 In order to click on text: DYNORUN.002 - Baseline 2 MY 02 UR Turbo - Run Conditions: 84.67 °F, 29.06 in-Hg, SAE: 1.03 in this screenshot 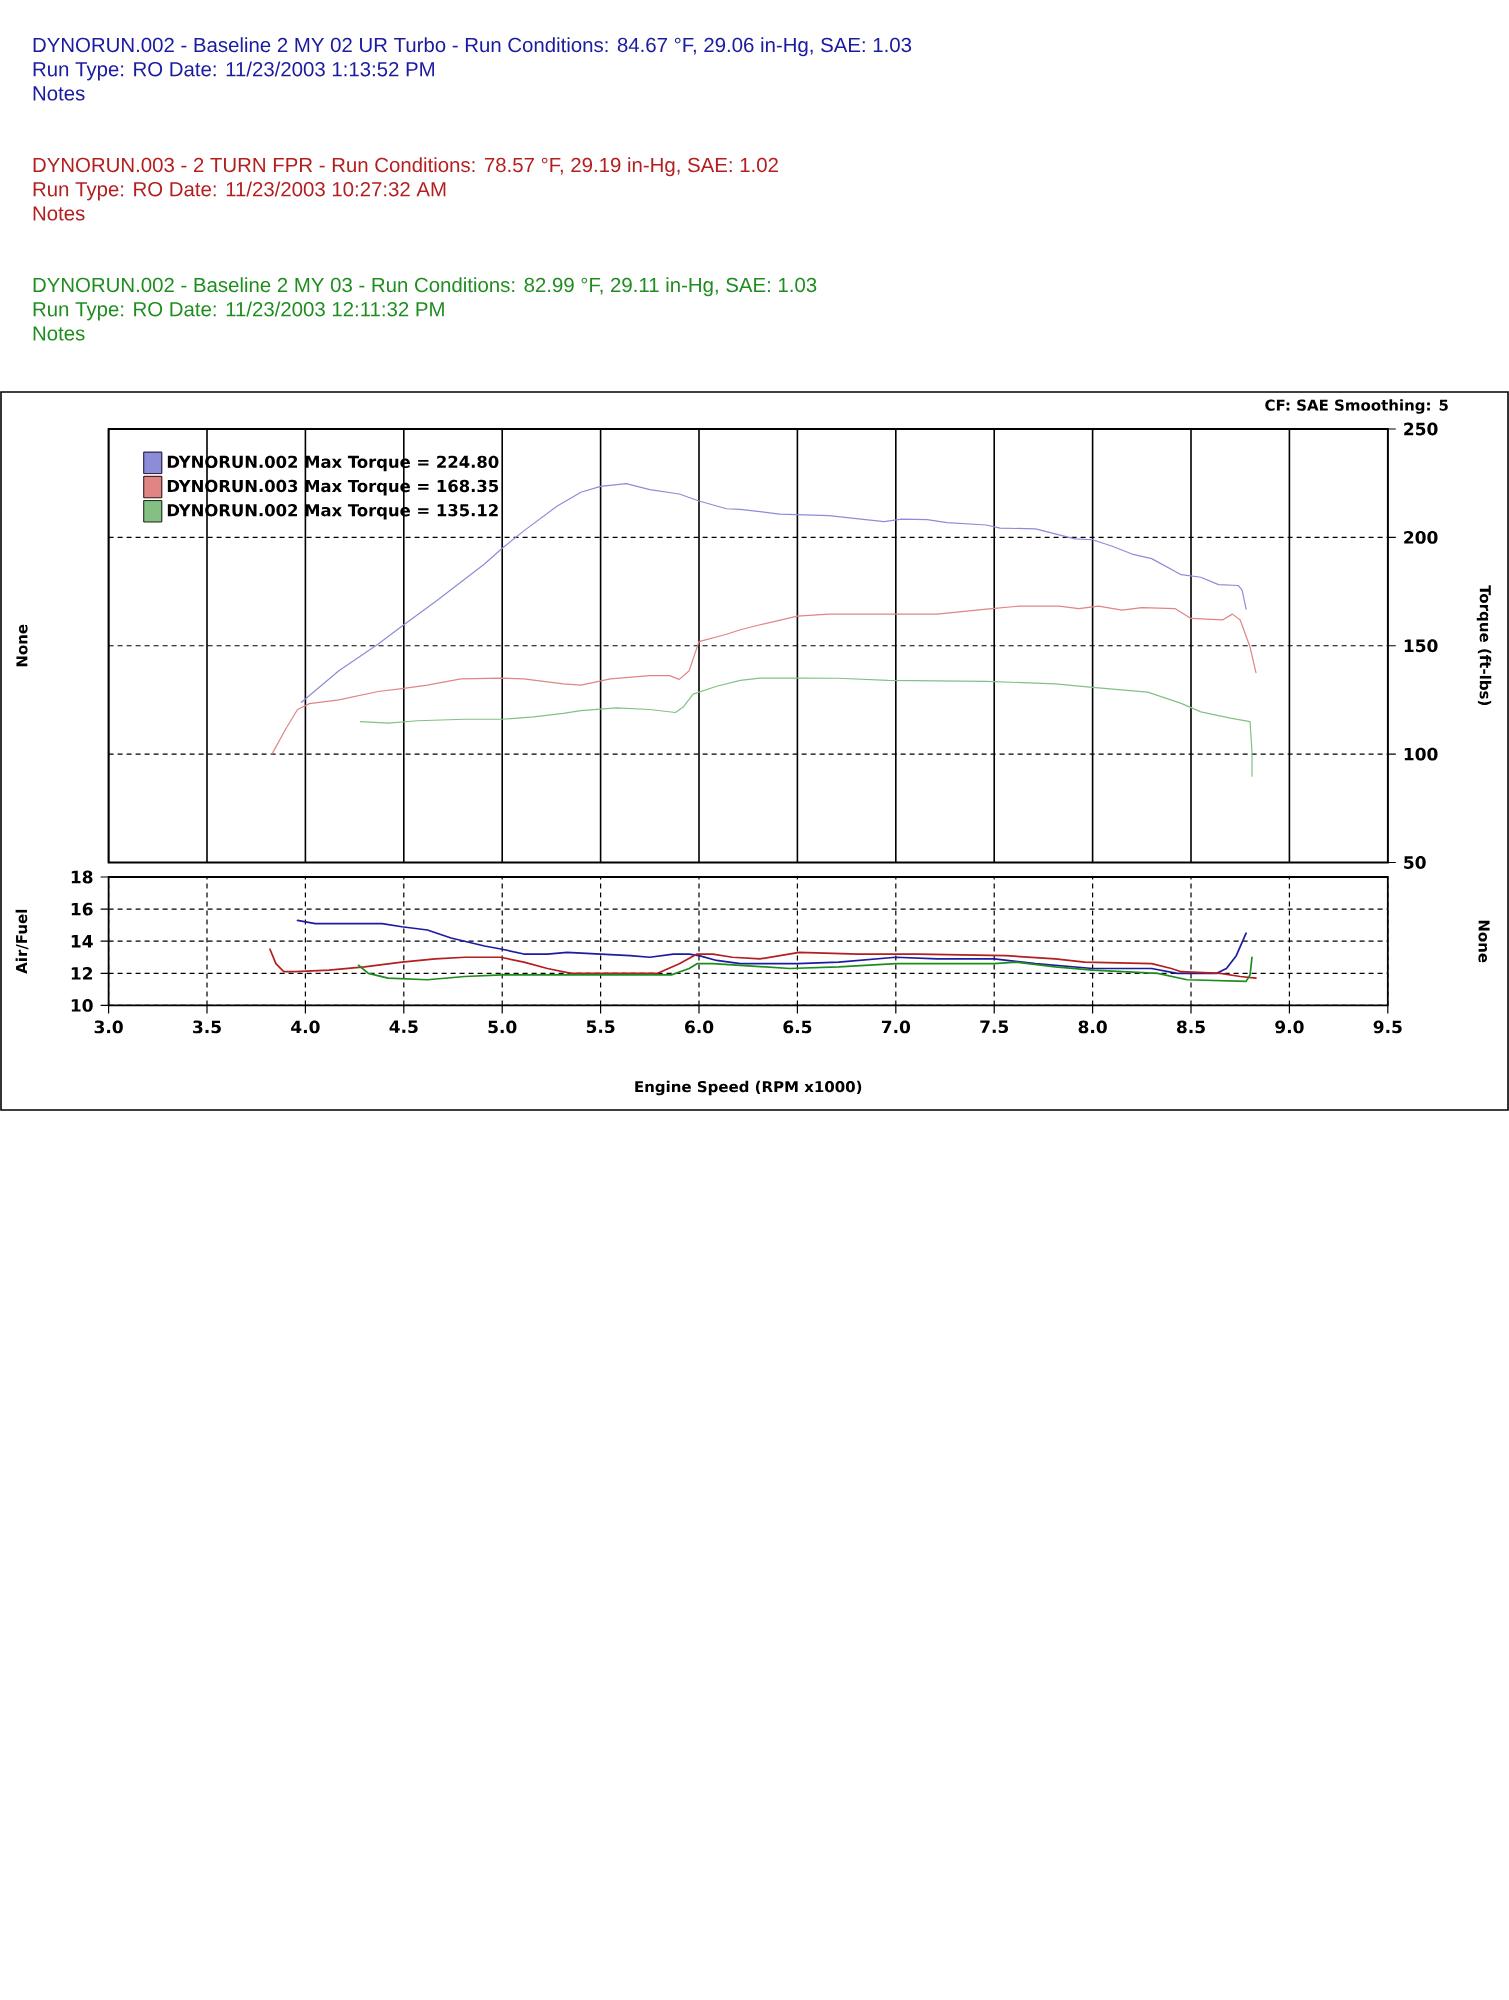, I will do `click(472, 47)`.